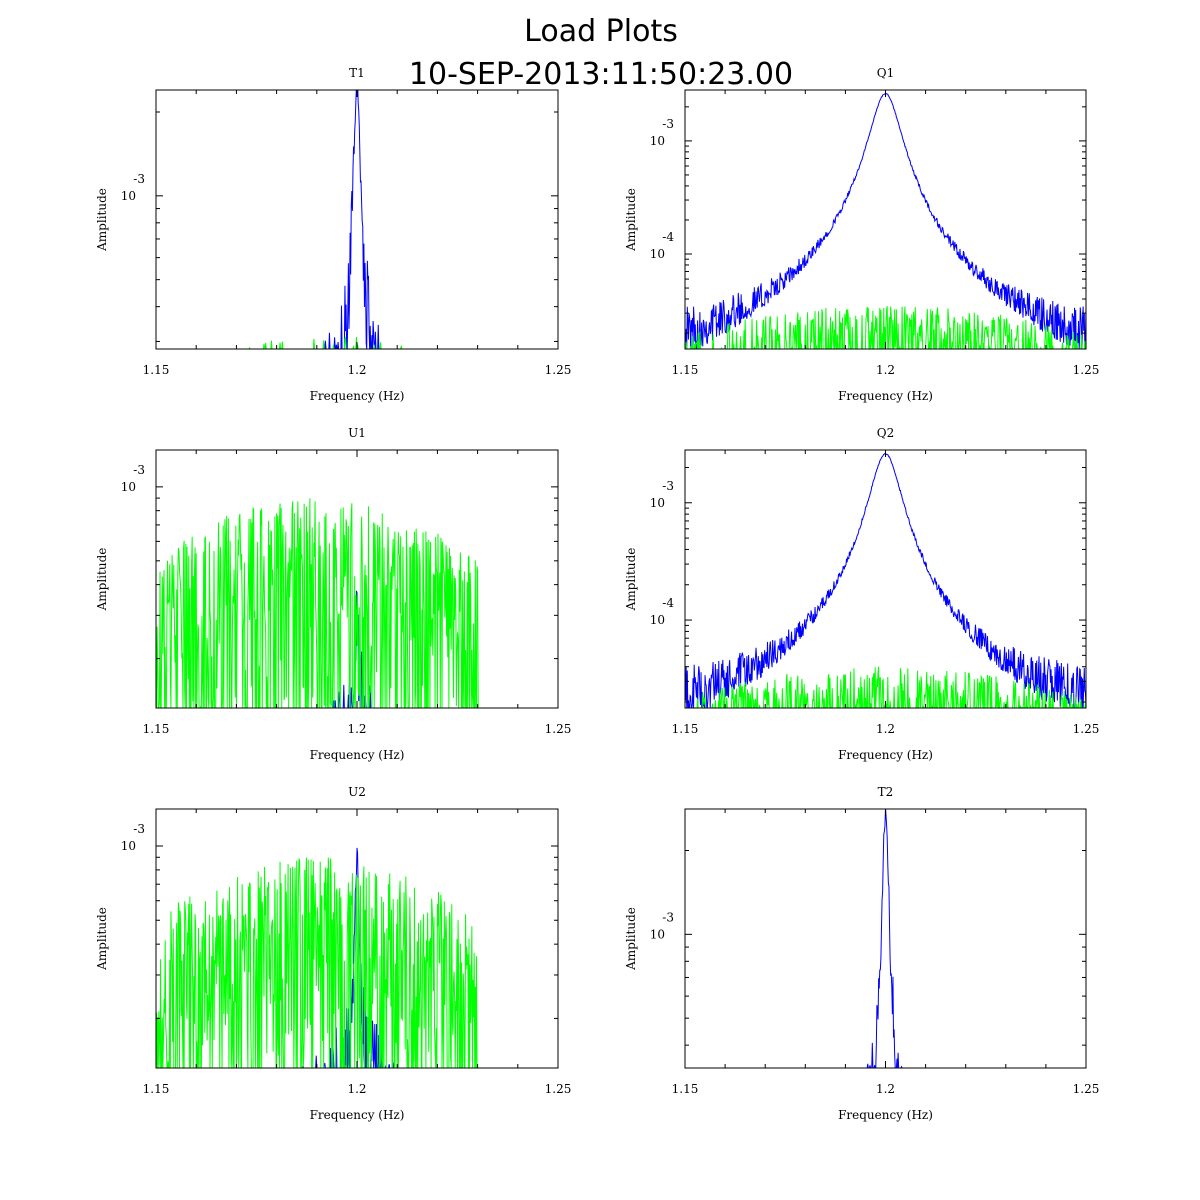 Image resolution: width=1200 pixels, height=1200 pixels. I want to click on subplot-t2: 1.15 1.2 1.25 10 -3 T2 Frequency (Hz) Amplitude, so click(861, 953).